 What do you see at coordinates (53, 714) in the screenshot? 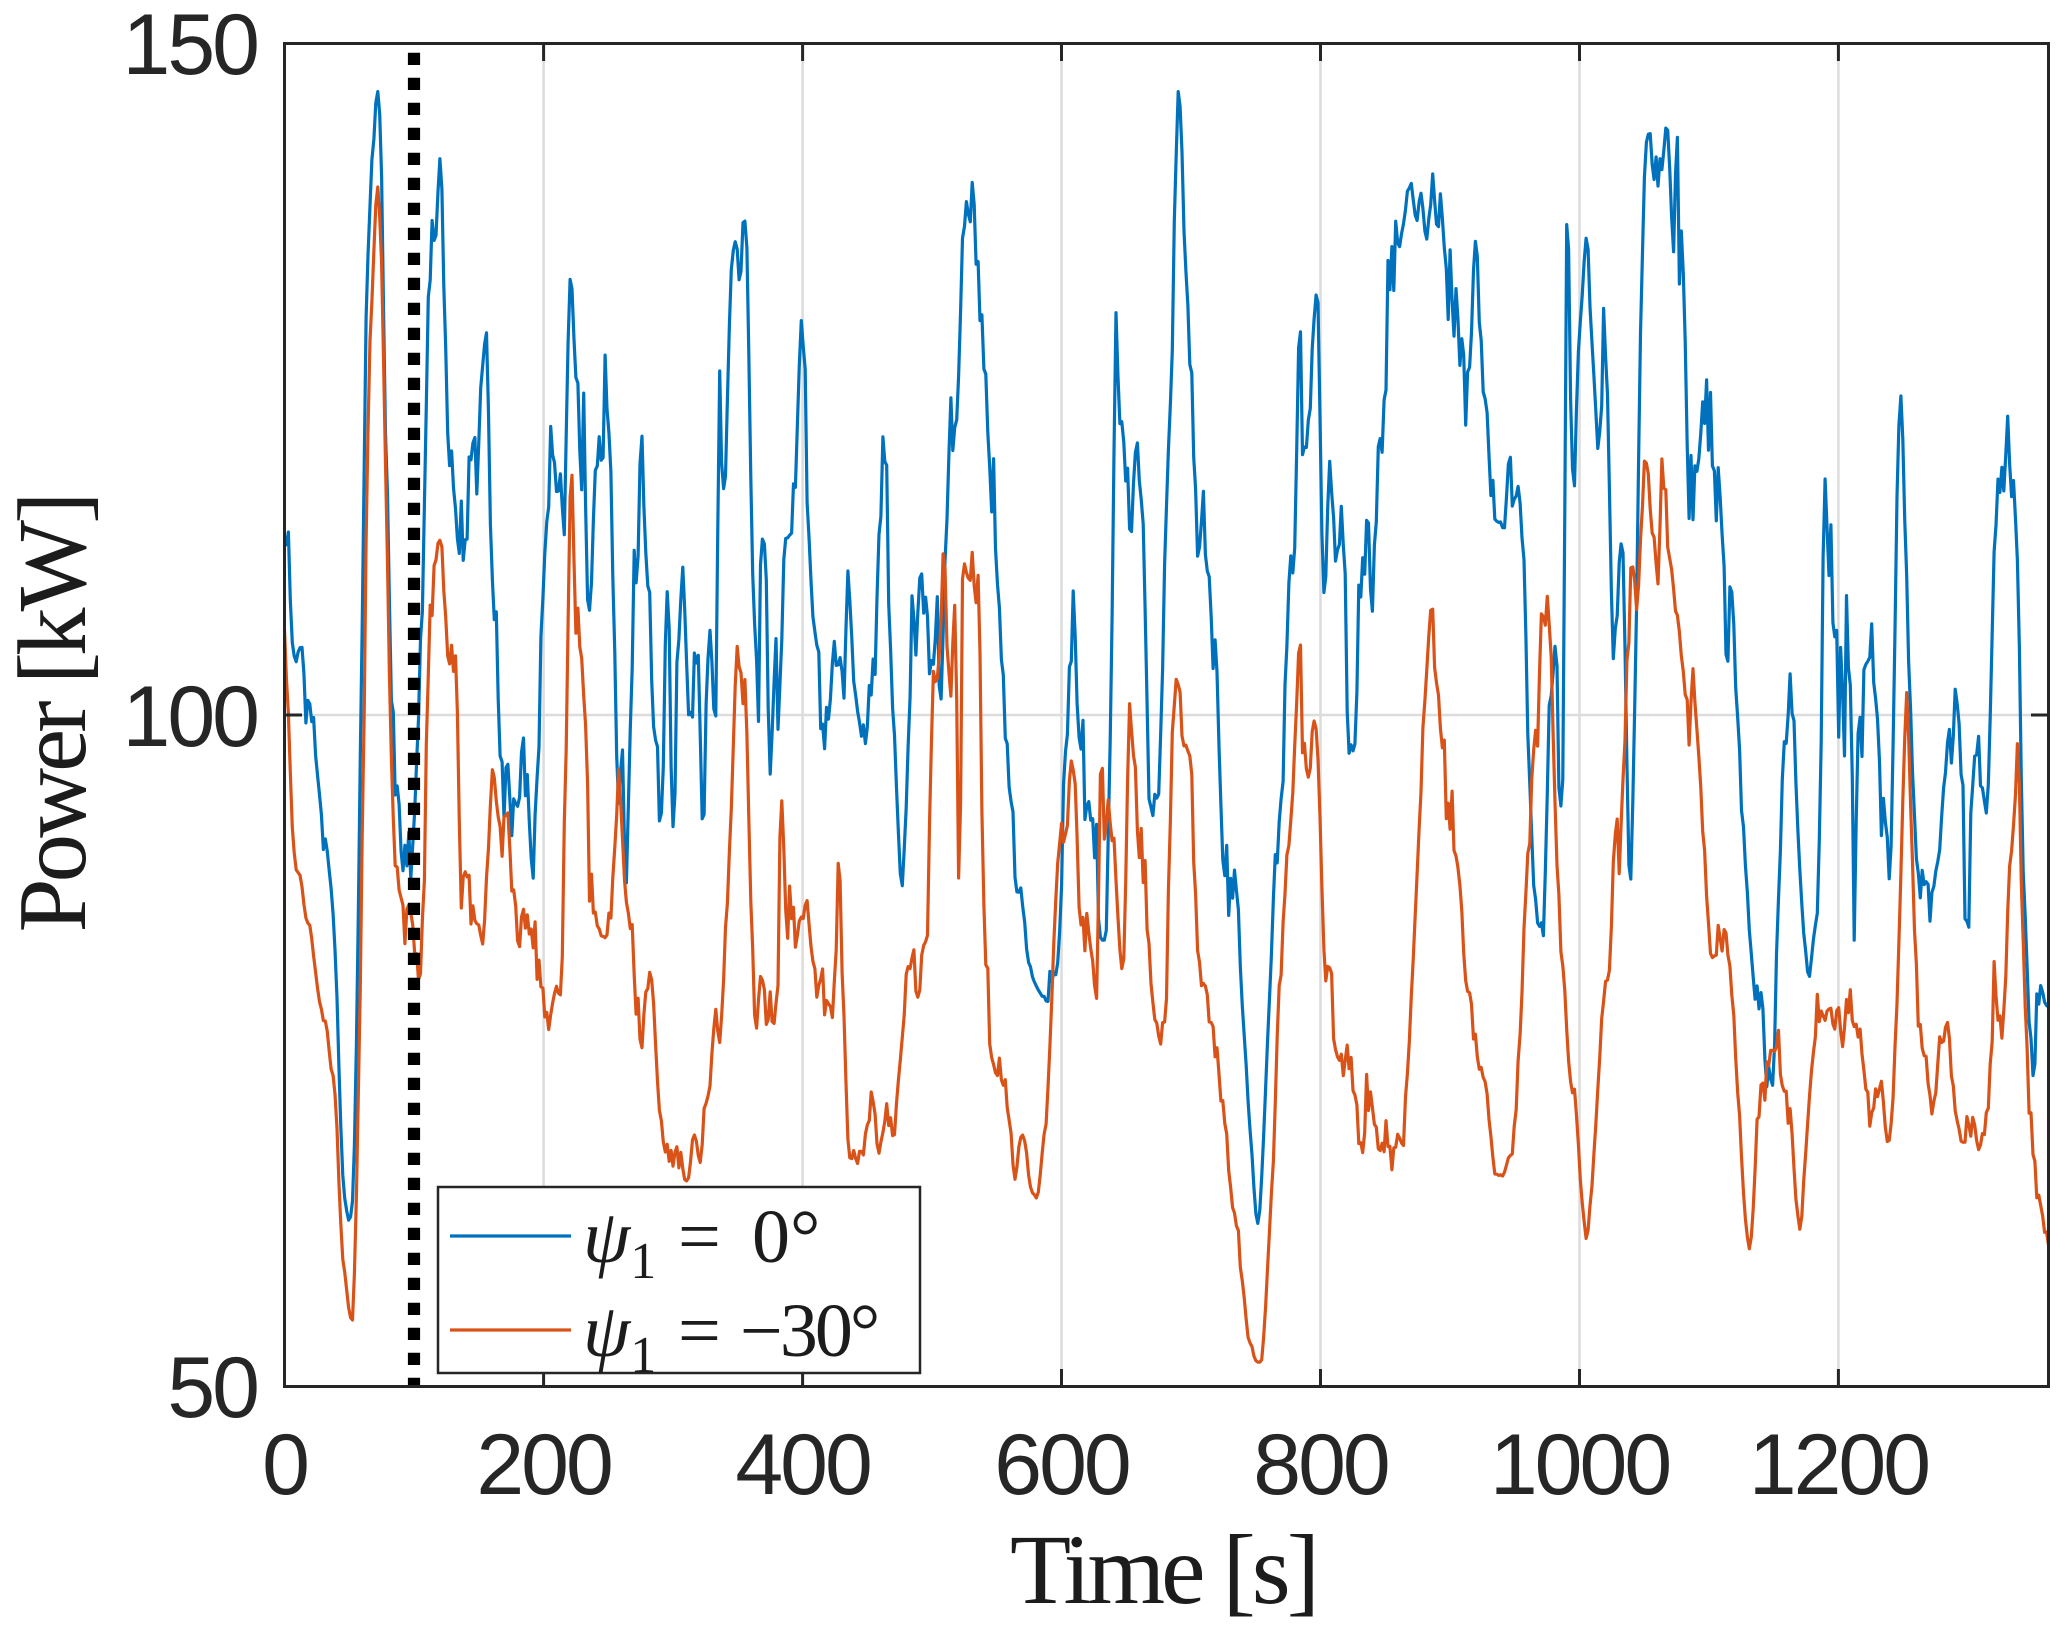
I see `svg-text: Power [kW]` at bounding box center [53, 714].